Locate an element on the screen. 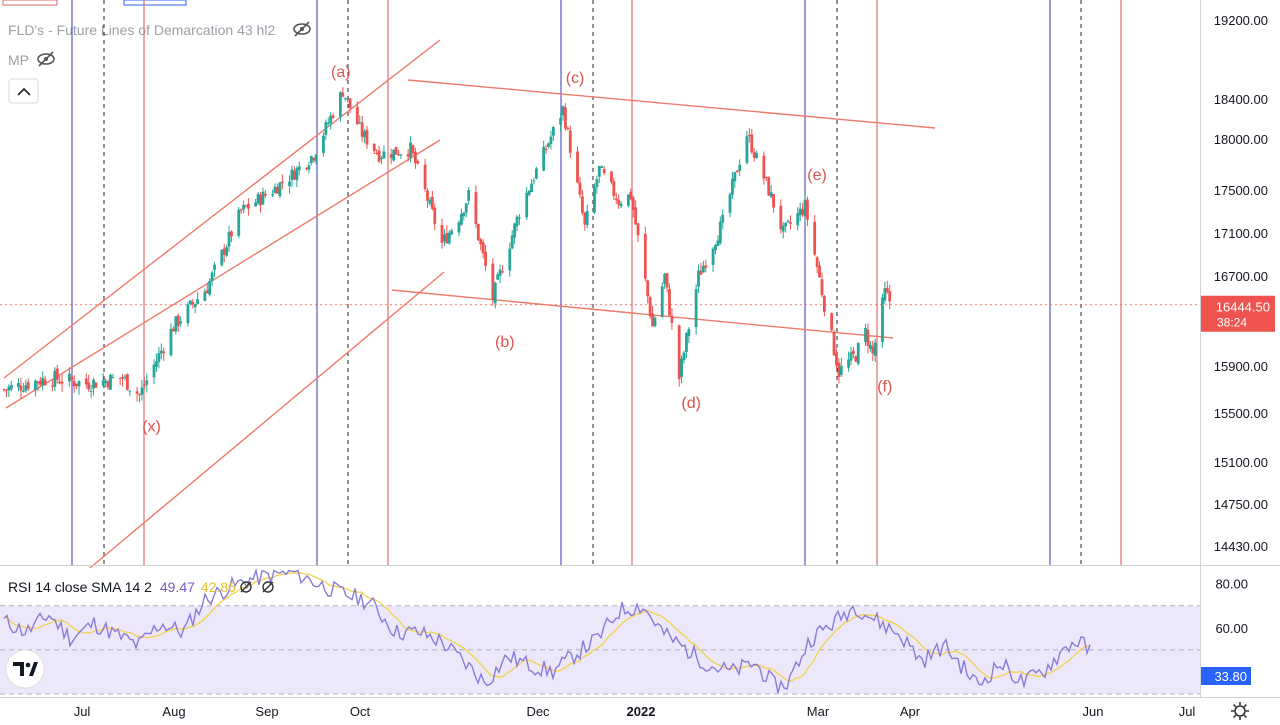 The height and width of the screenshot is (725, 1280). rsi-legend: RSI 14 close SMA 14 2 49.47 42.86 is located at coordinates (122, 587).